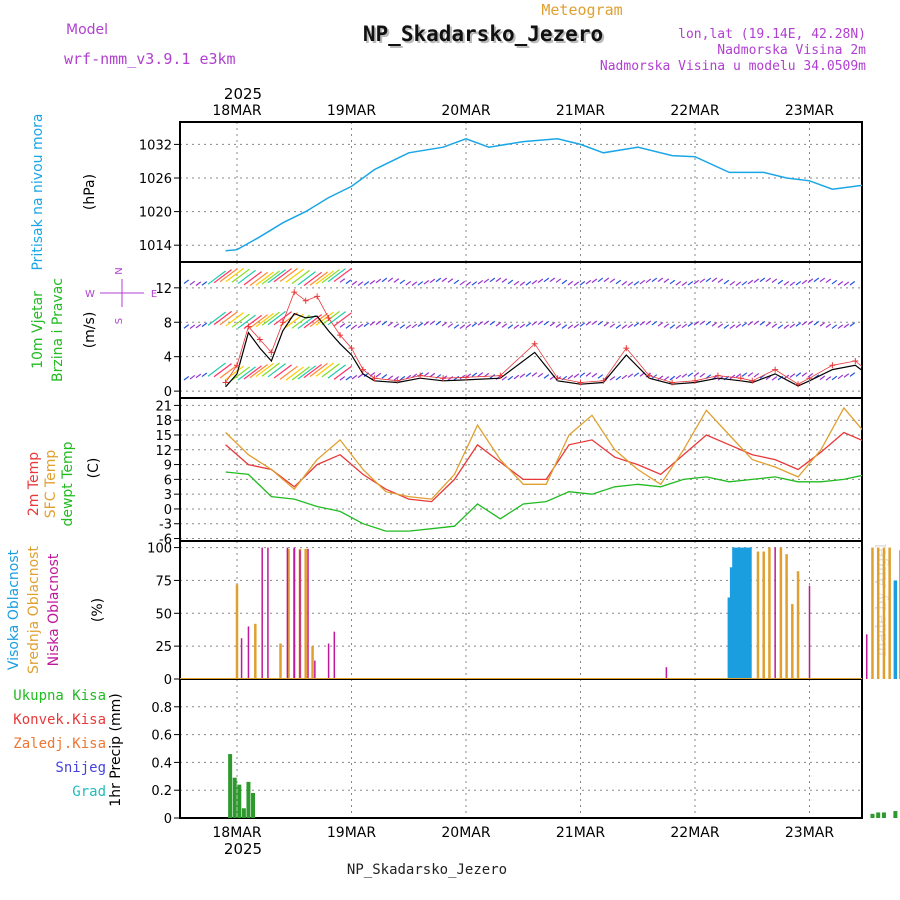 This screenshot has height=900, width=900. I want to click on x-tick-label-bottom: 18MAR, so click(236, 833).